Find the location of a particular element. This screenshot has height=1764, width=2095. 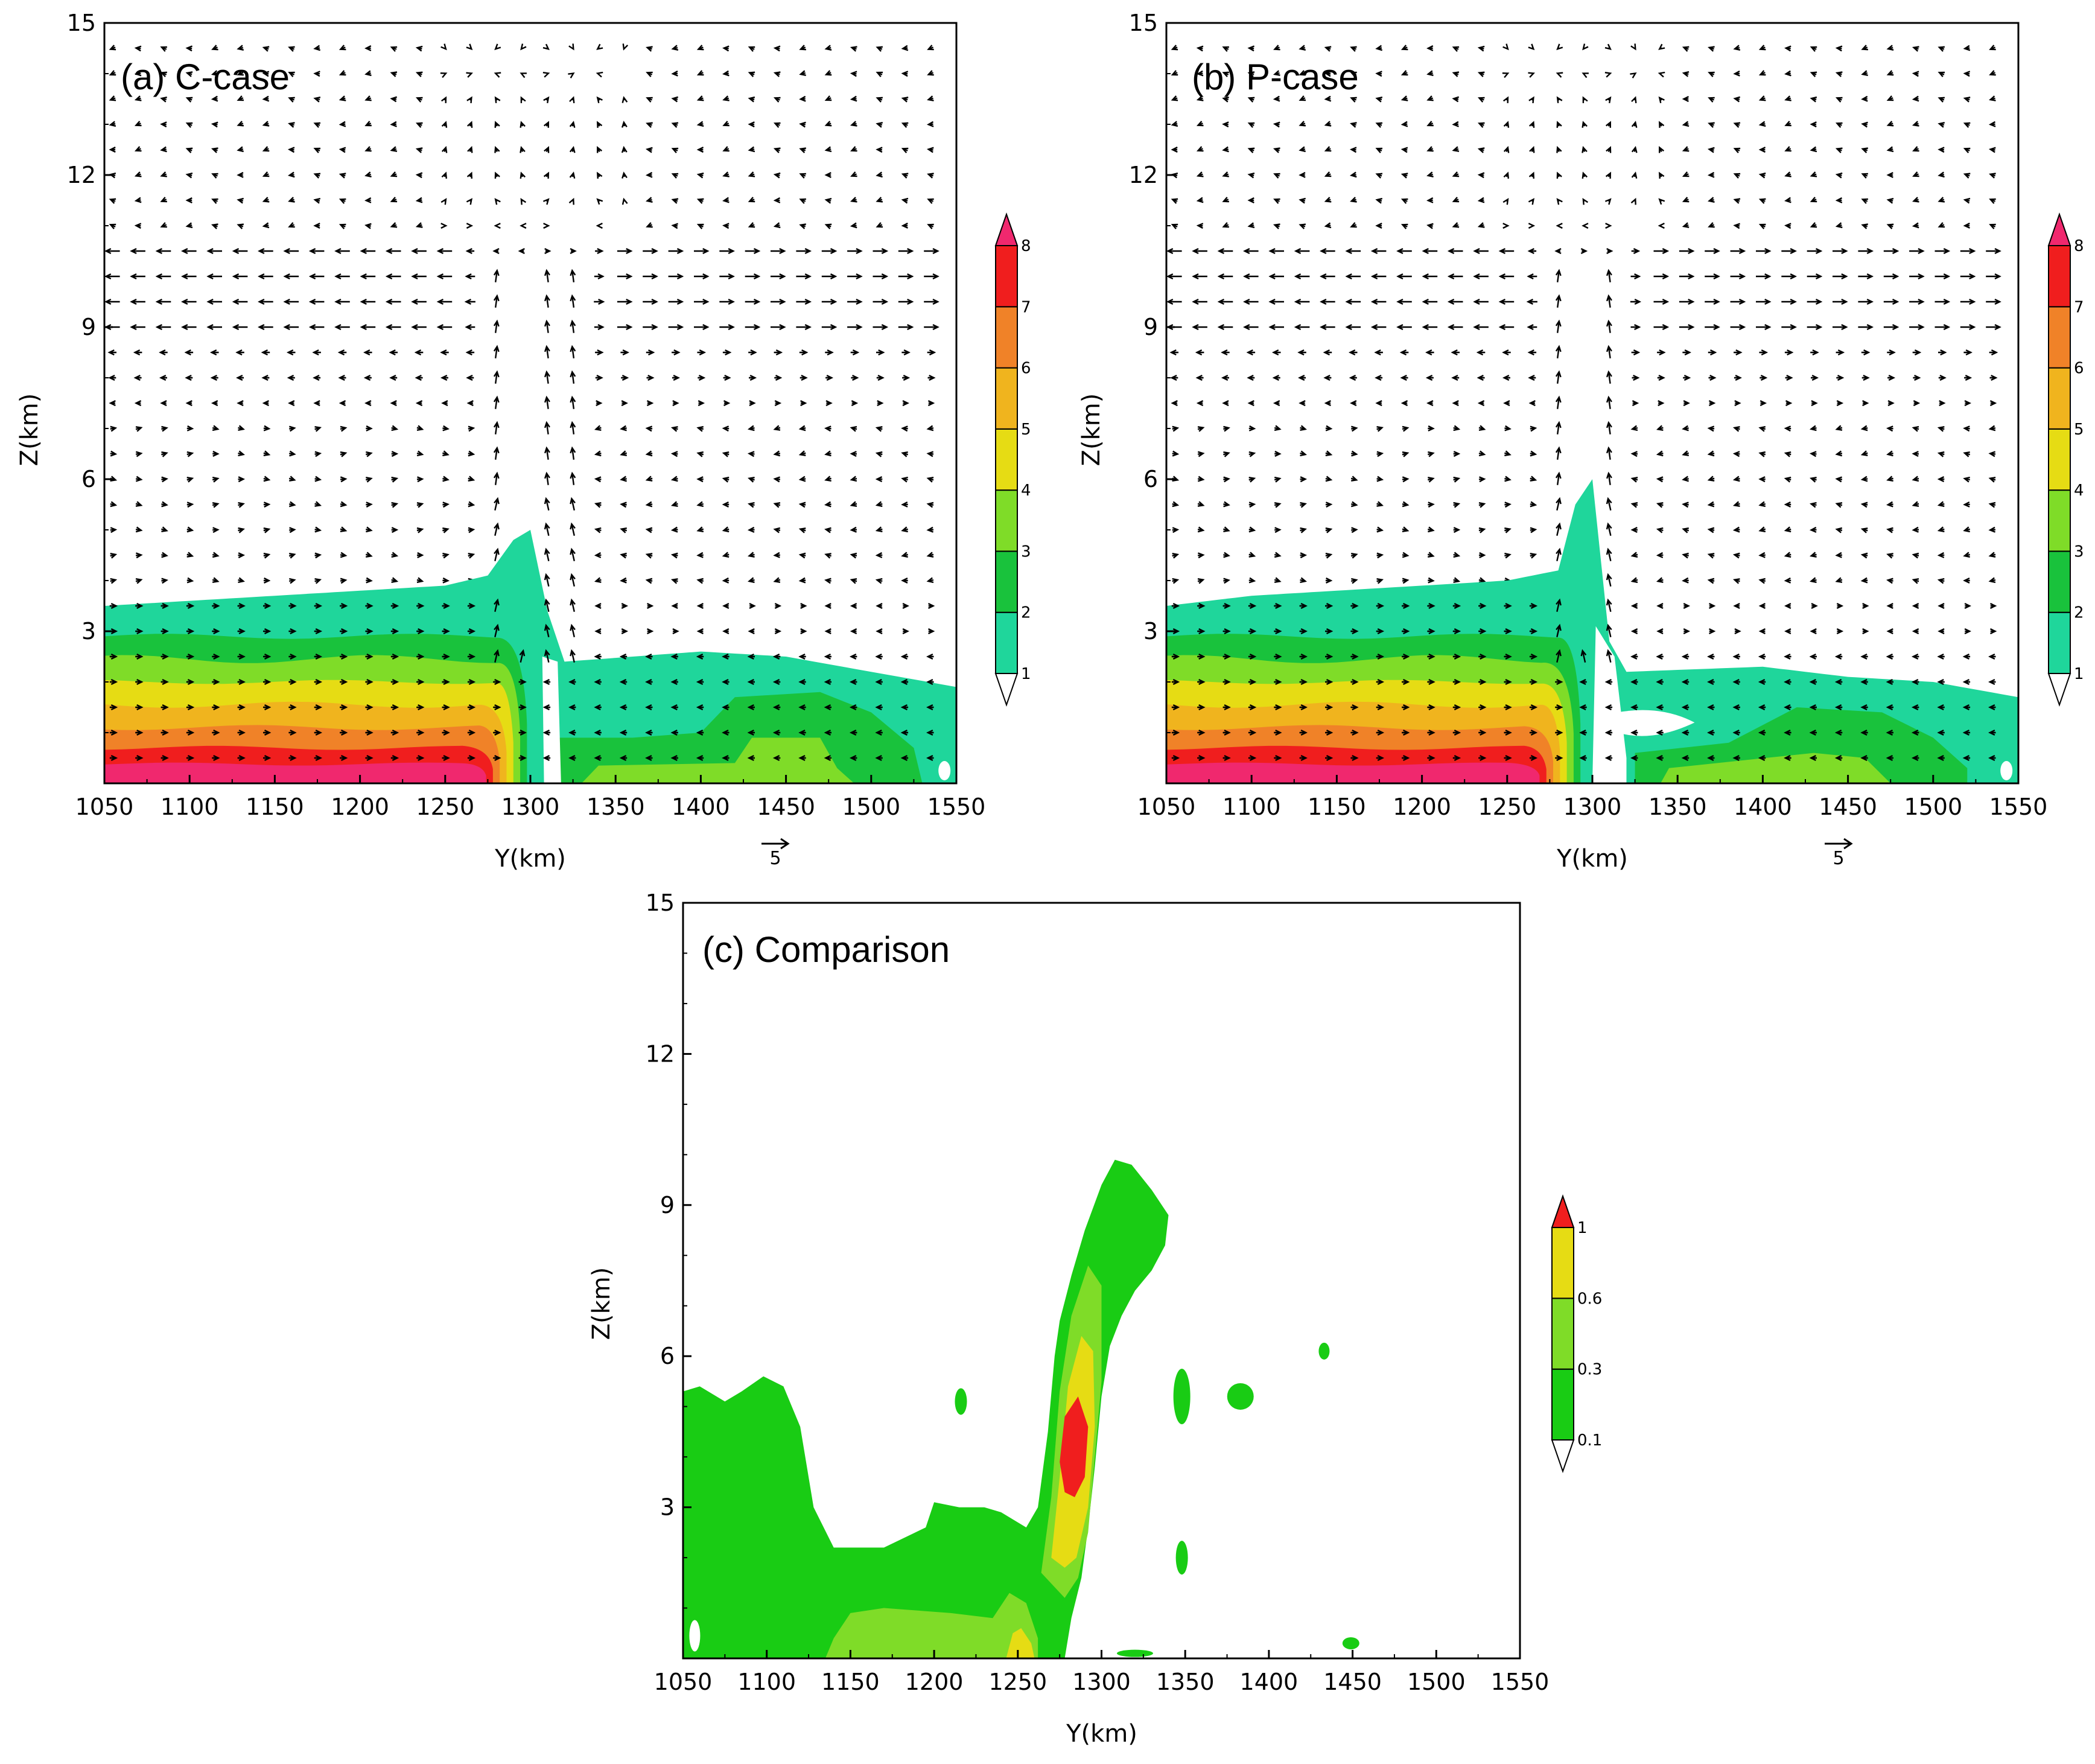

colorbar-level-label: 6 is located at coordinates (2079, 369).